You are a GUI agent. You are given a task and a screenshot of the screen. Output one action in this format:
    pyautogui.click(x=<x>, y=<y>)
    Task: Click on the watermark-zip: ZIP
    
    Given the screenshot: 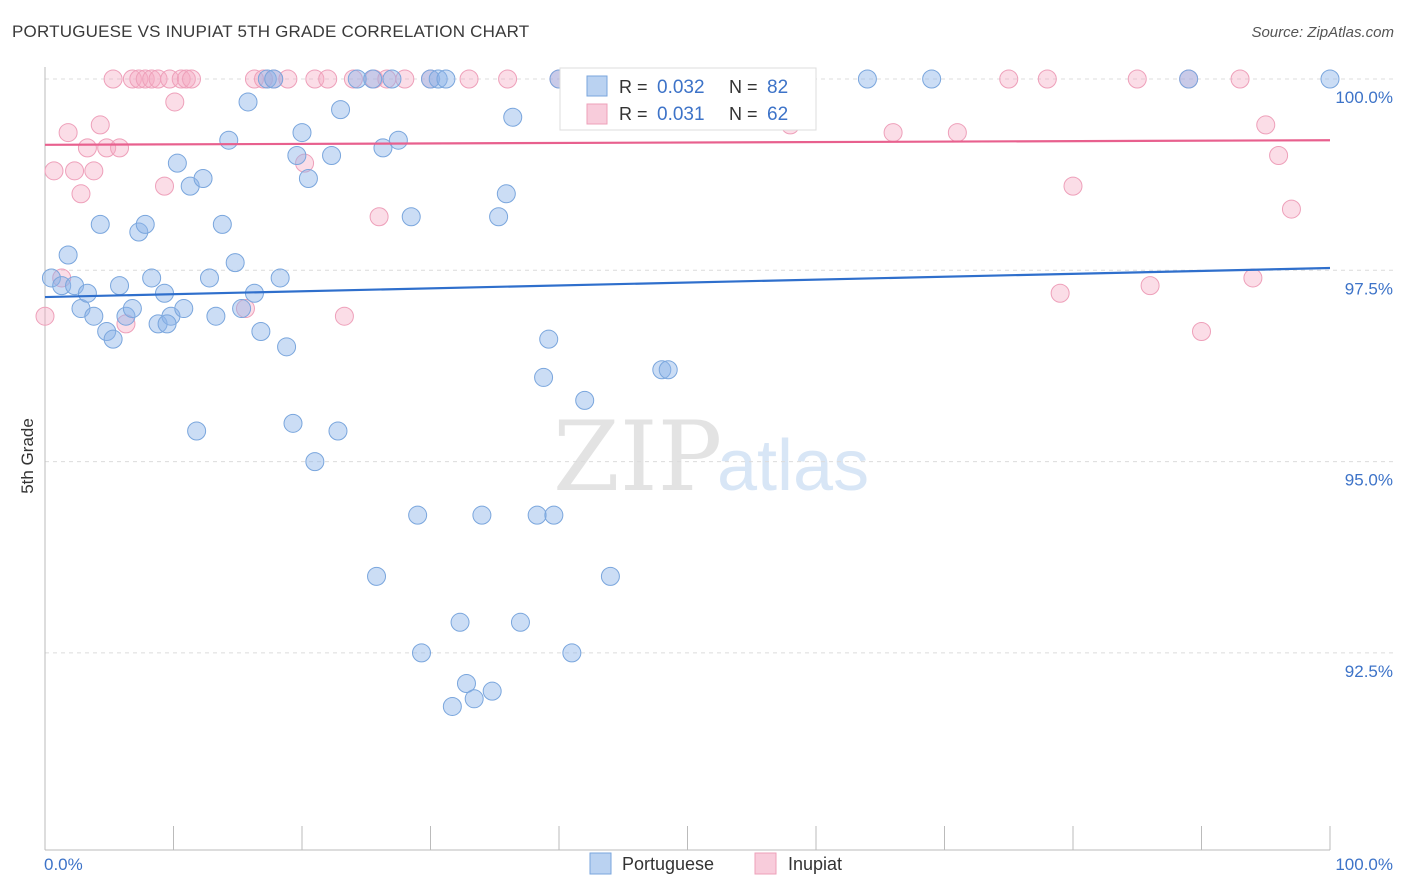 What is the action you would take?
    pyautogui.click(x=637, y=457)
    